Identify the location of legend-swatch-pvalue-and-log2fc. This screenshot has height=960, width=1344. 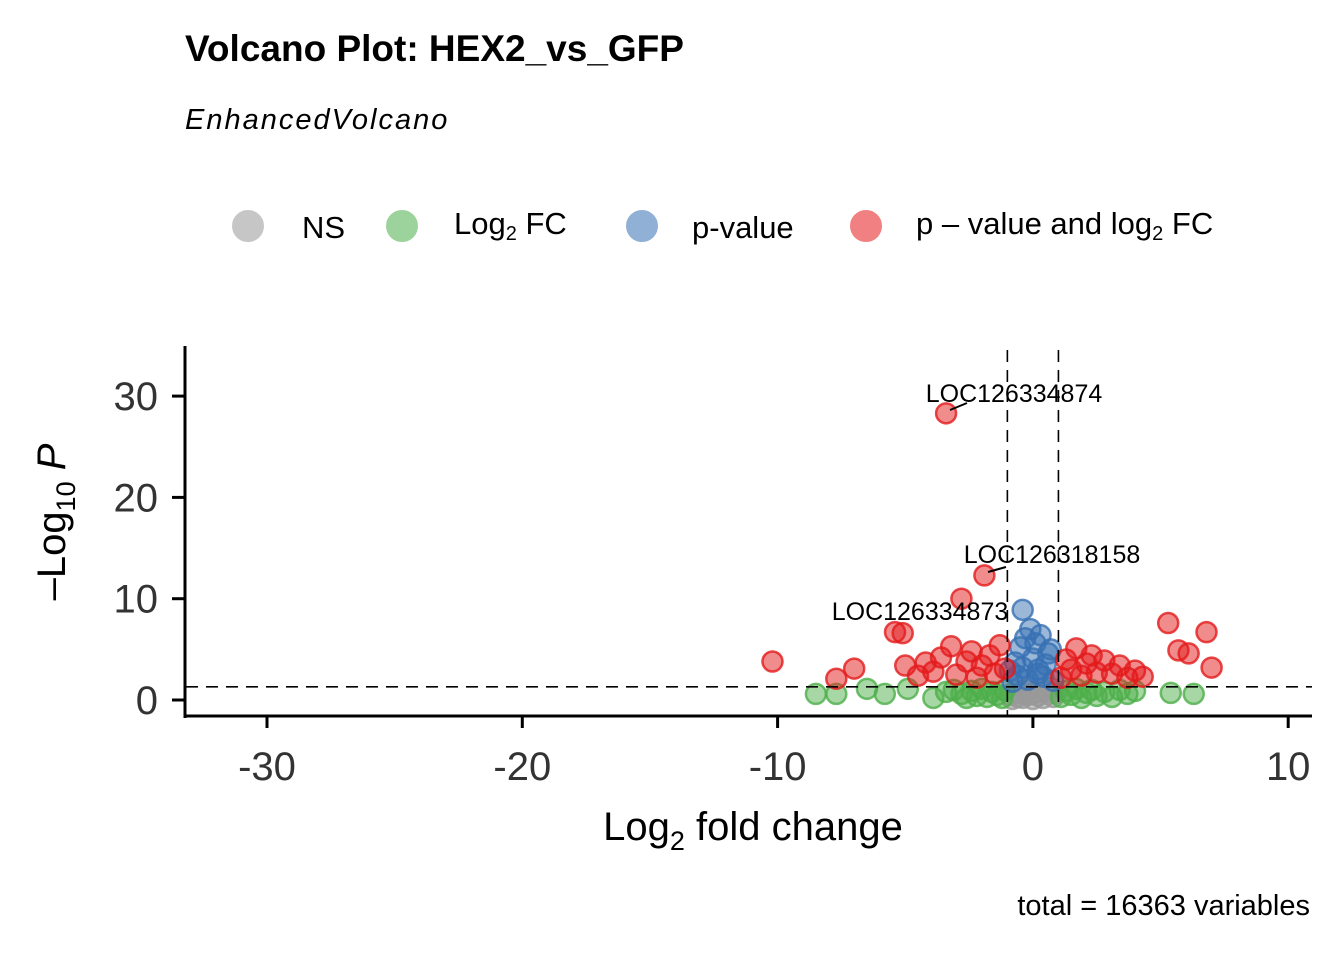
(866, 226).